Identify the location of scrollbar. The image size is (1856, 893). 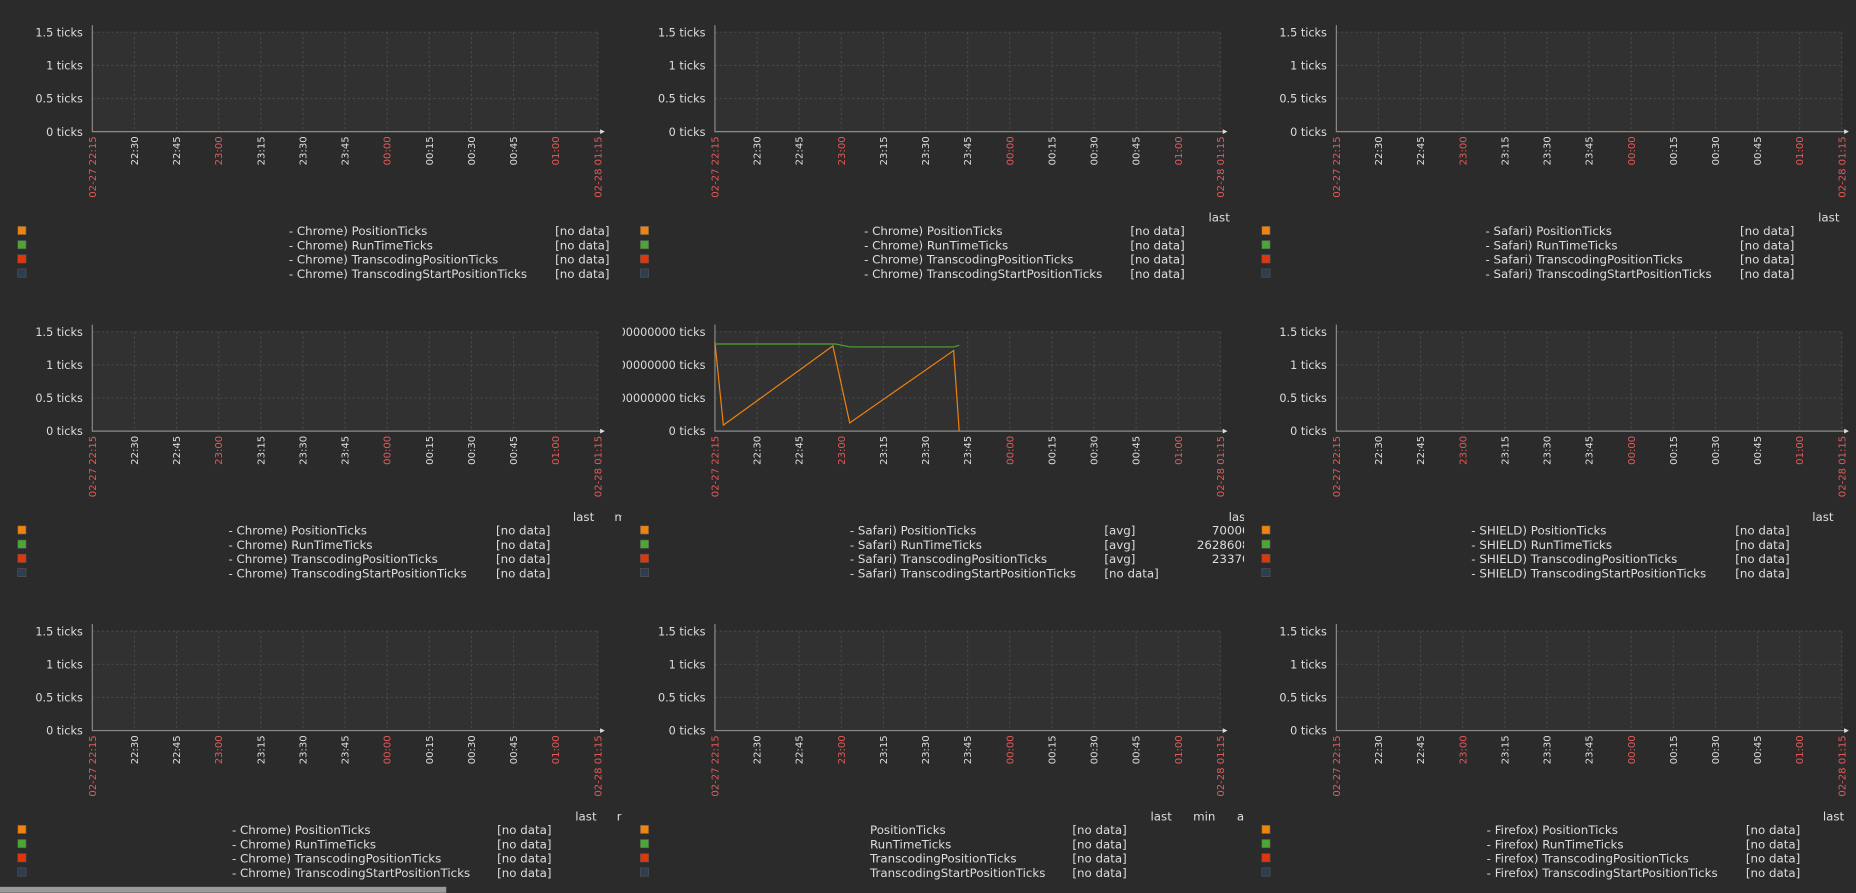
(223, 889).